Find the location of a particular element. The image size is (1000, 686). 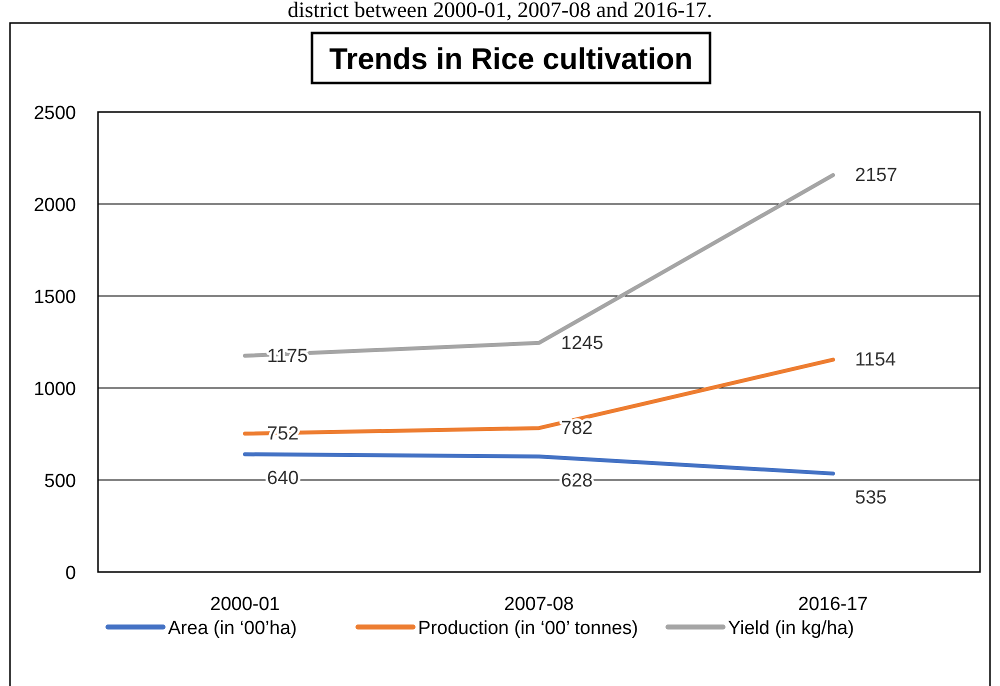

chart-title: Trends in Rice cultivation is located at coordinates (511, 59).